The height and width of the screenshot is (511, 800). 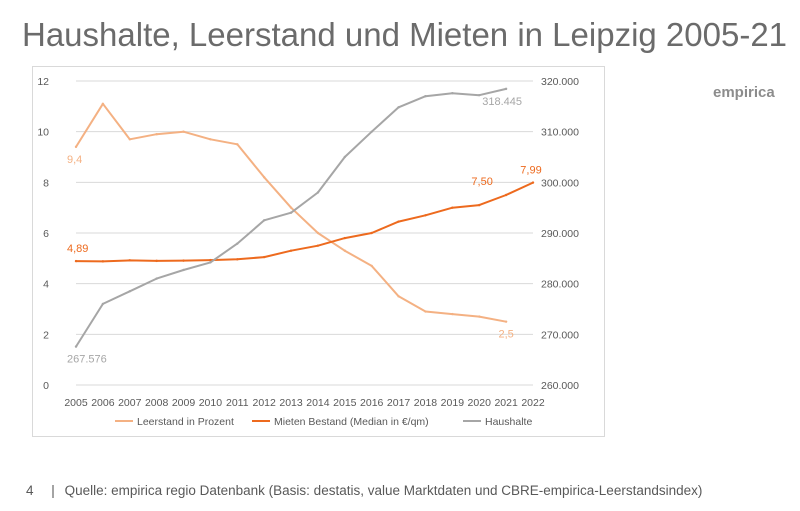 I want to click on x-tick-label: 2007, so click(x=130, y=403).